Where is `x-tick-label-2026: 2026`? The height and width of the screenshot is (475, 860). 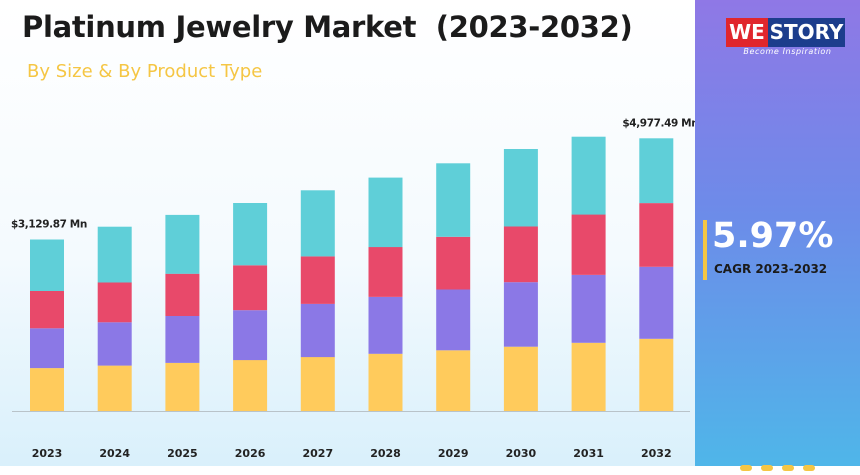 x-tick-label-2026: 2026 is located at coordinates (250, 453).